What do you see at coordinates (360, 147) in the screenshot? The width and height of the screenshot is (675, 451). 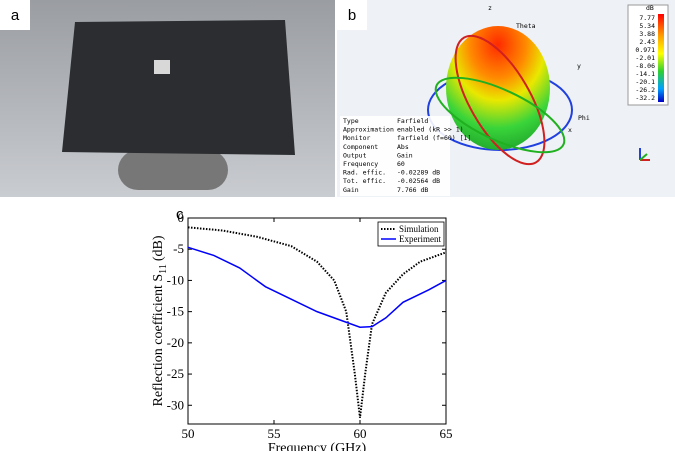 I see `table-key: Component` at bounding box center [360, 147].